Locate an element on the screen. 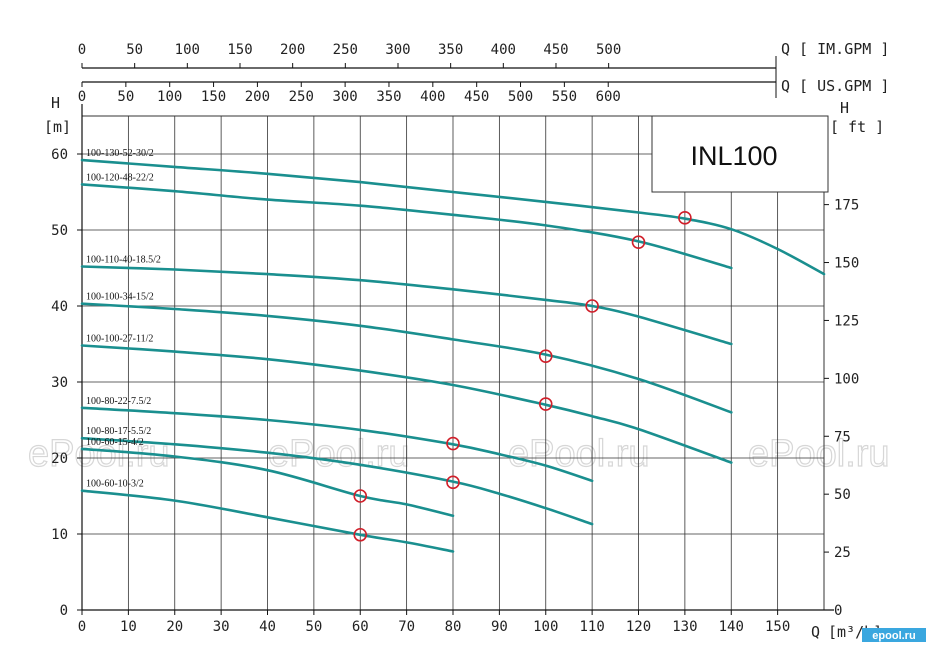  x-tick-label: 40 is located at coordinates (267, 627).